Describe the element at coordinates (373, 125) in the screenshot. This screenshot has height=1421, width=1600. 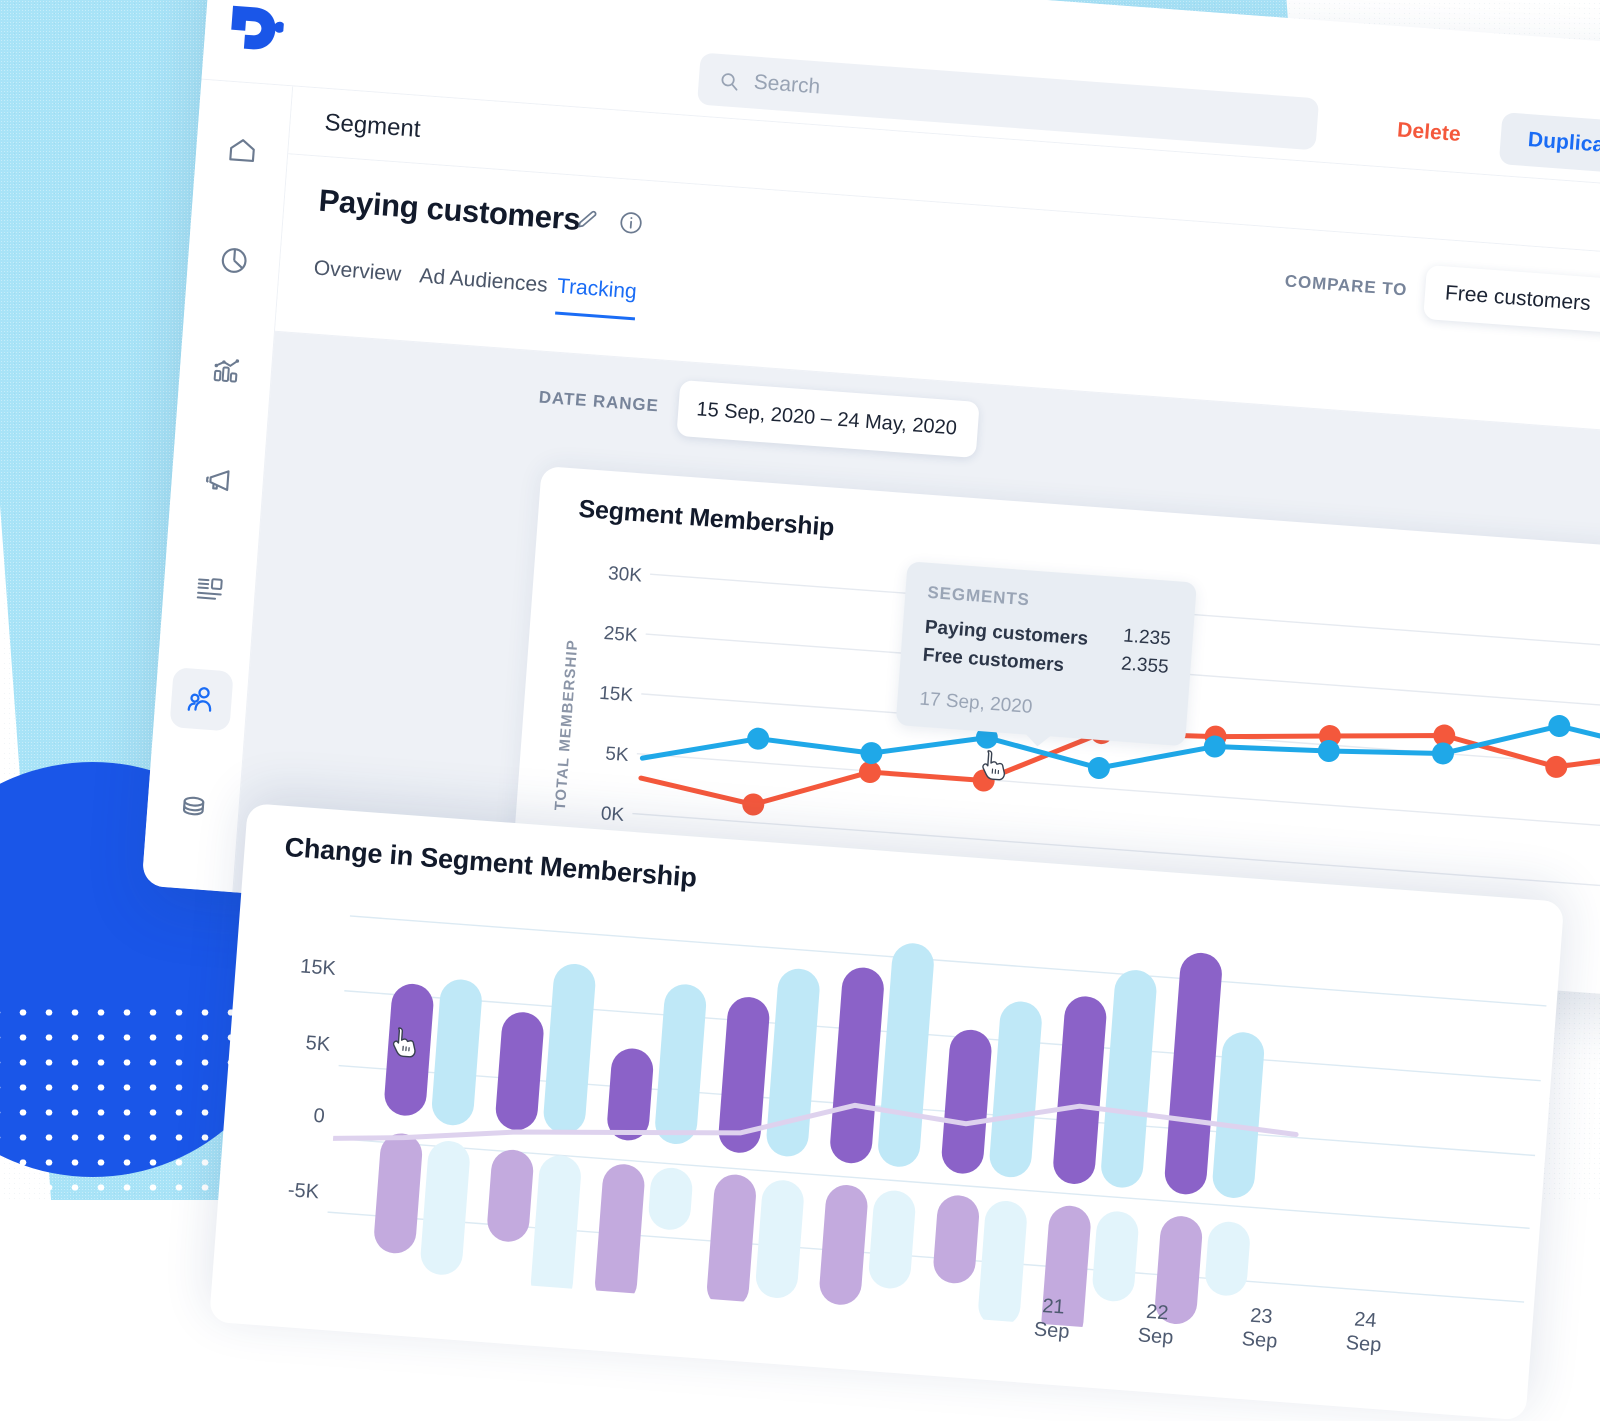
I see `breadcrumb-segment: Segment` at that location.